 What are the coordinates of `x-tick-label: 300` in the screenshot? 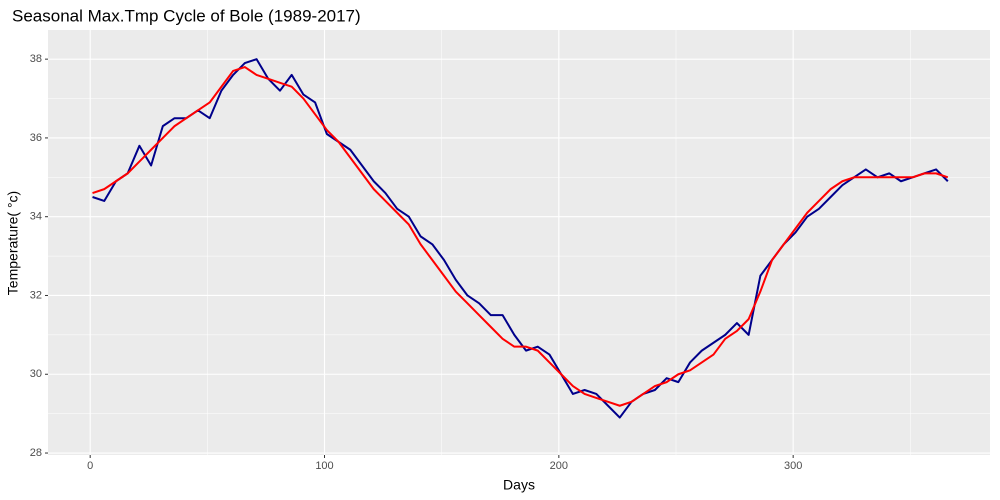 It's located at (793, 466).